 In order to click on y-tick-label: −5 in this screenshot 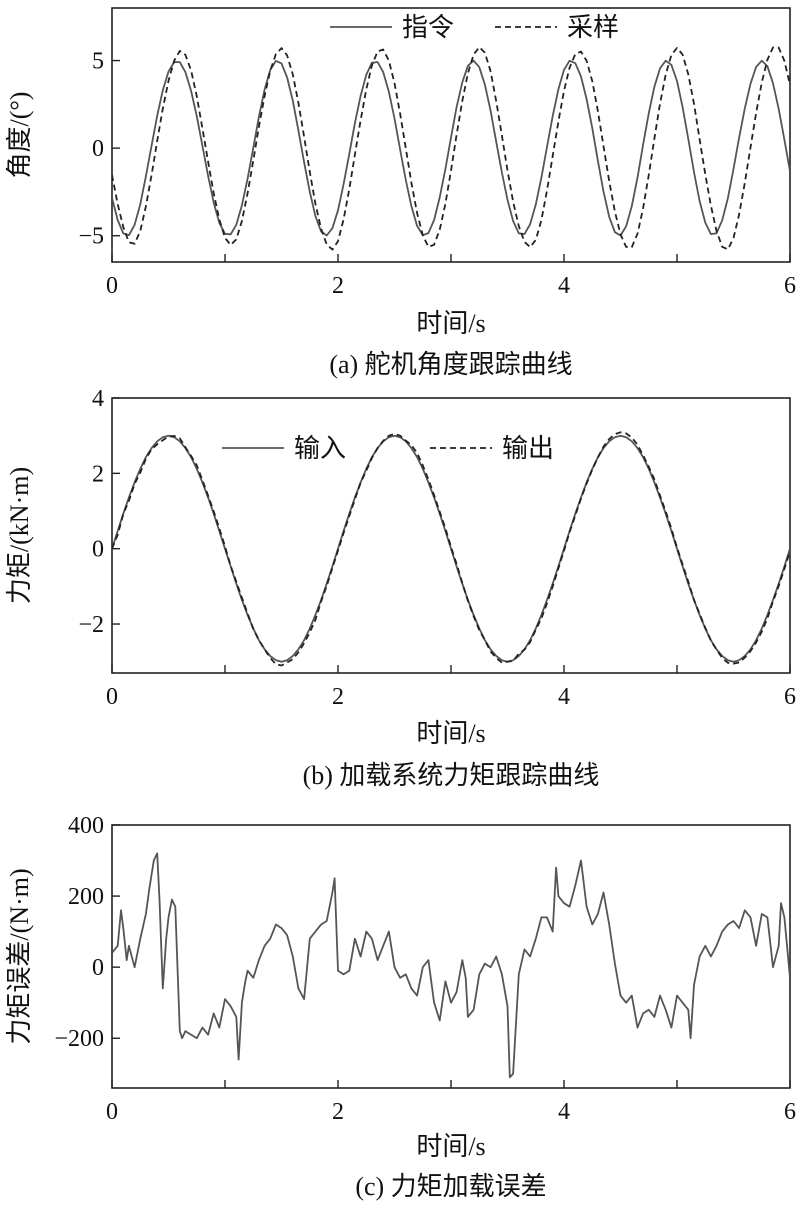, I will do `click(91, 237)`.